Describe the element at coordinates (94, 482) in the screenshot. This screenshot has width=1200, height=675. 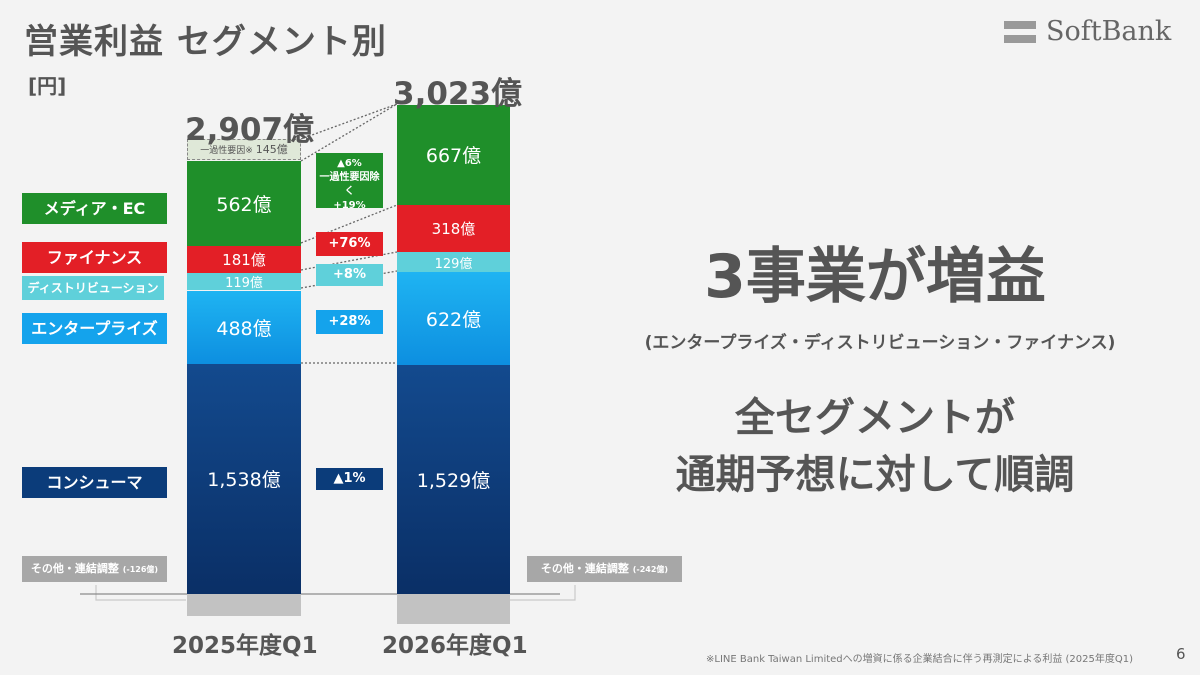
I see `legend-consumer: コンシューマ` at that location.